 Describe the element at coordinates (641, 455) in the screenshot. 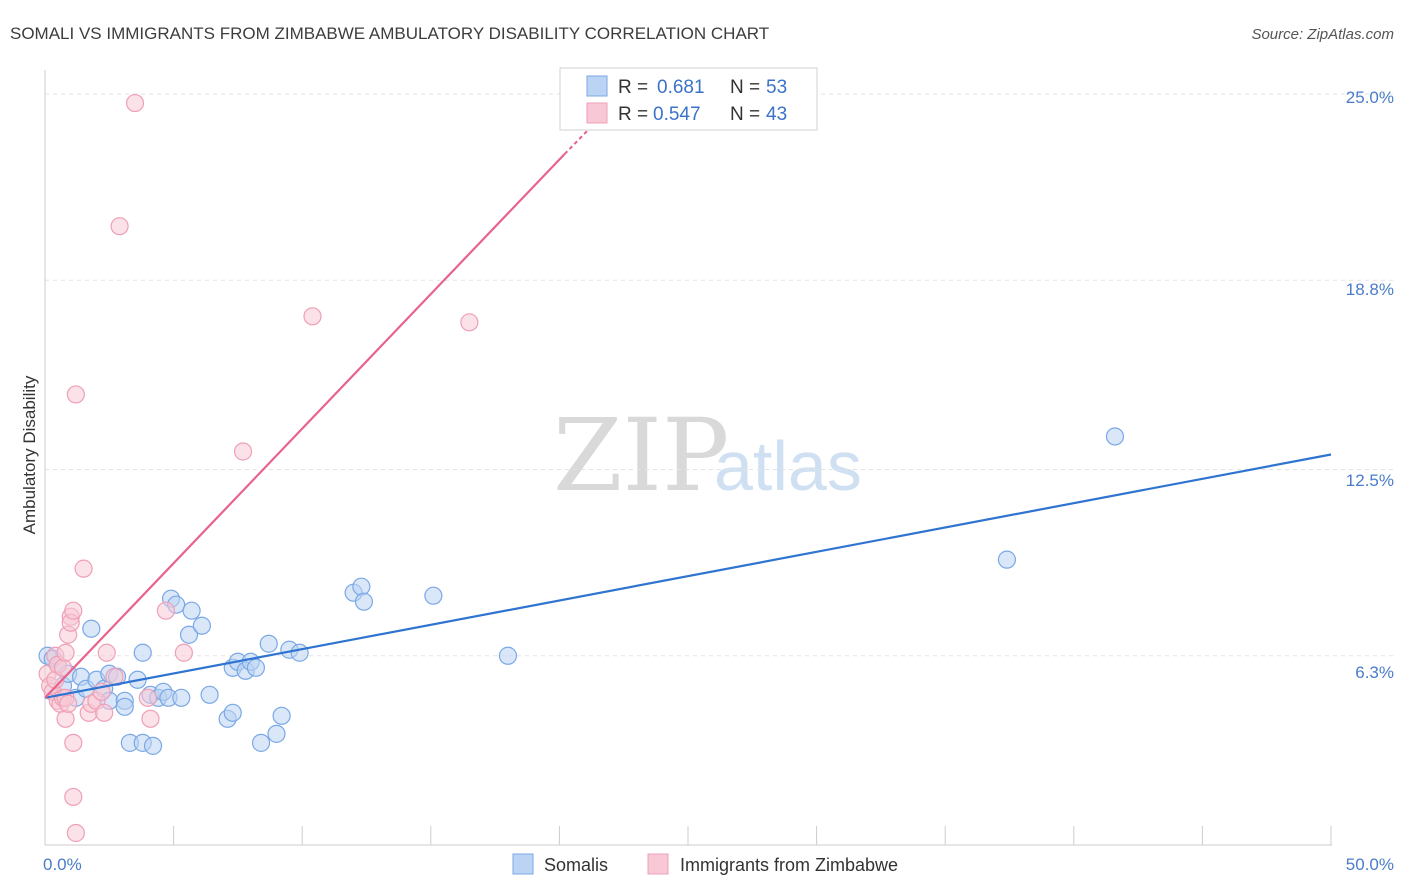

I see `watermark-zip: ZIP` at that location.